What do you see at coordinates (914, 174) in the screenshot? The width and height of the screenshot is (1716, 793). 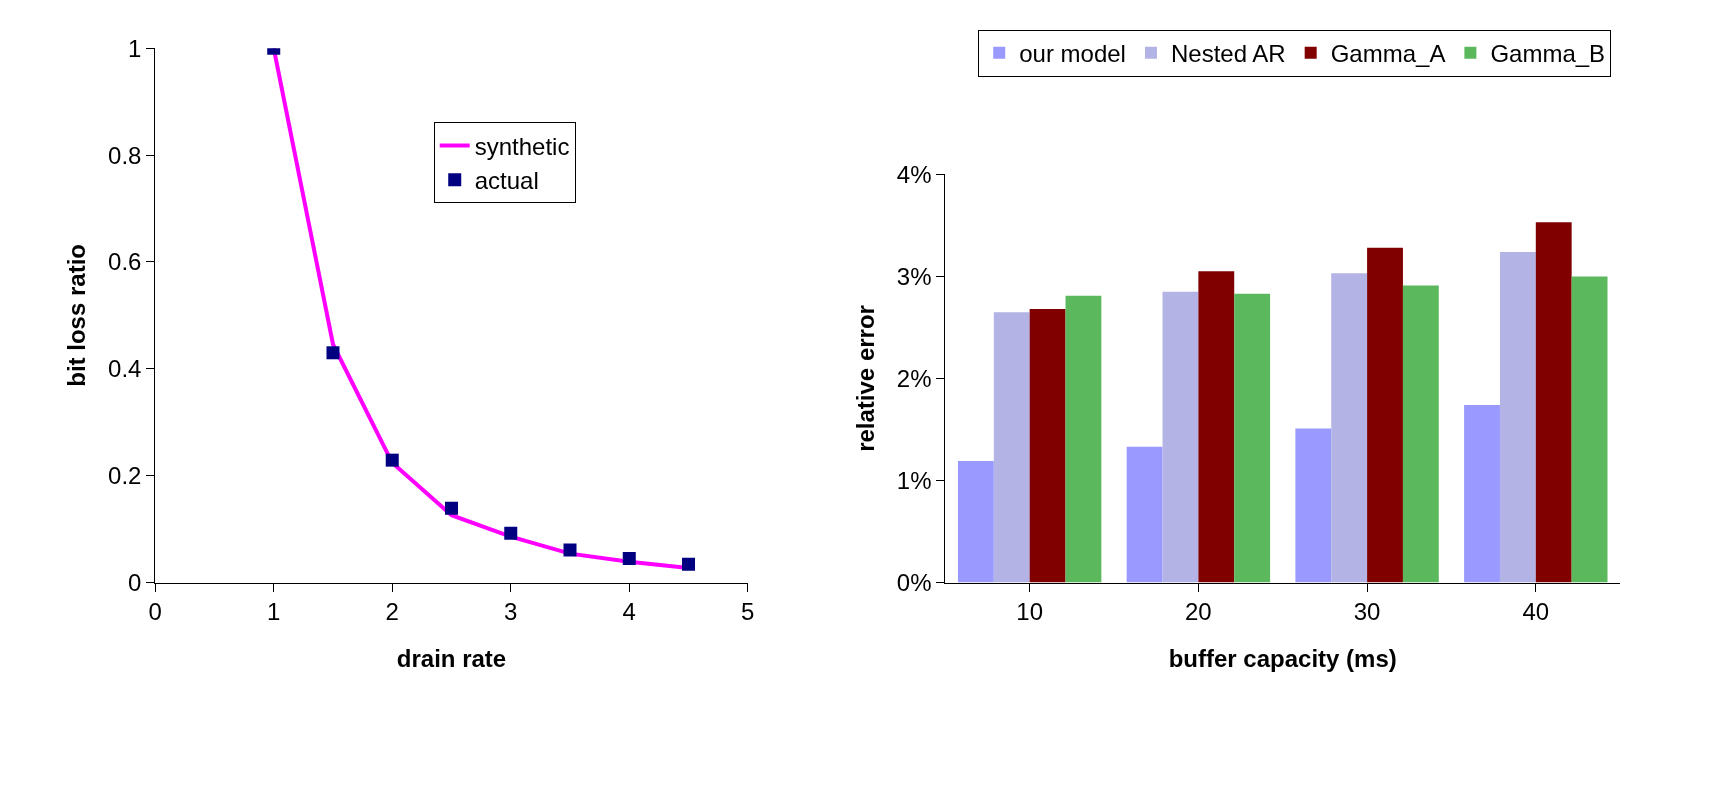 I see `y-tick-label: 4%` at bounding box center [914, 174].